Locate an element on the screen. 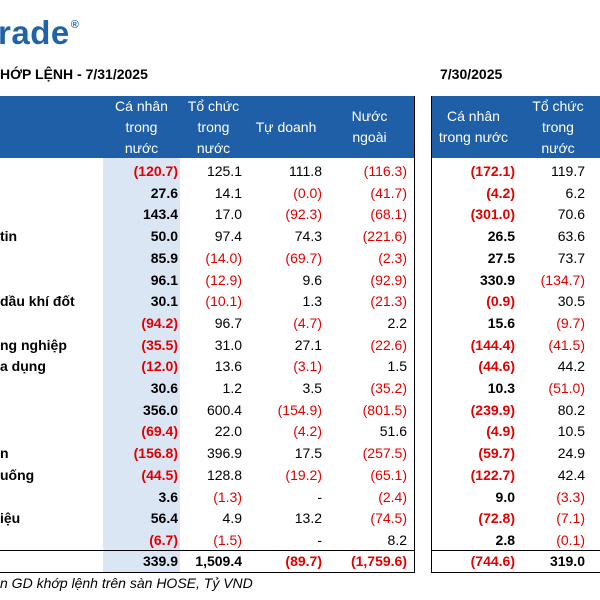 The image size is (600, 600). table-cell: (41.7) is located at coordinates (388, 192).